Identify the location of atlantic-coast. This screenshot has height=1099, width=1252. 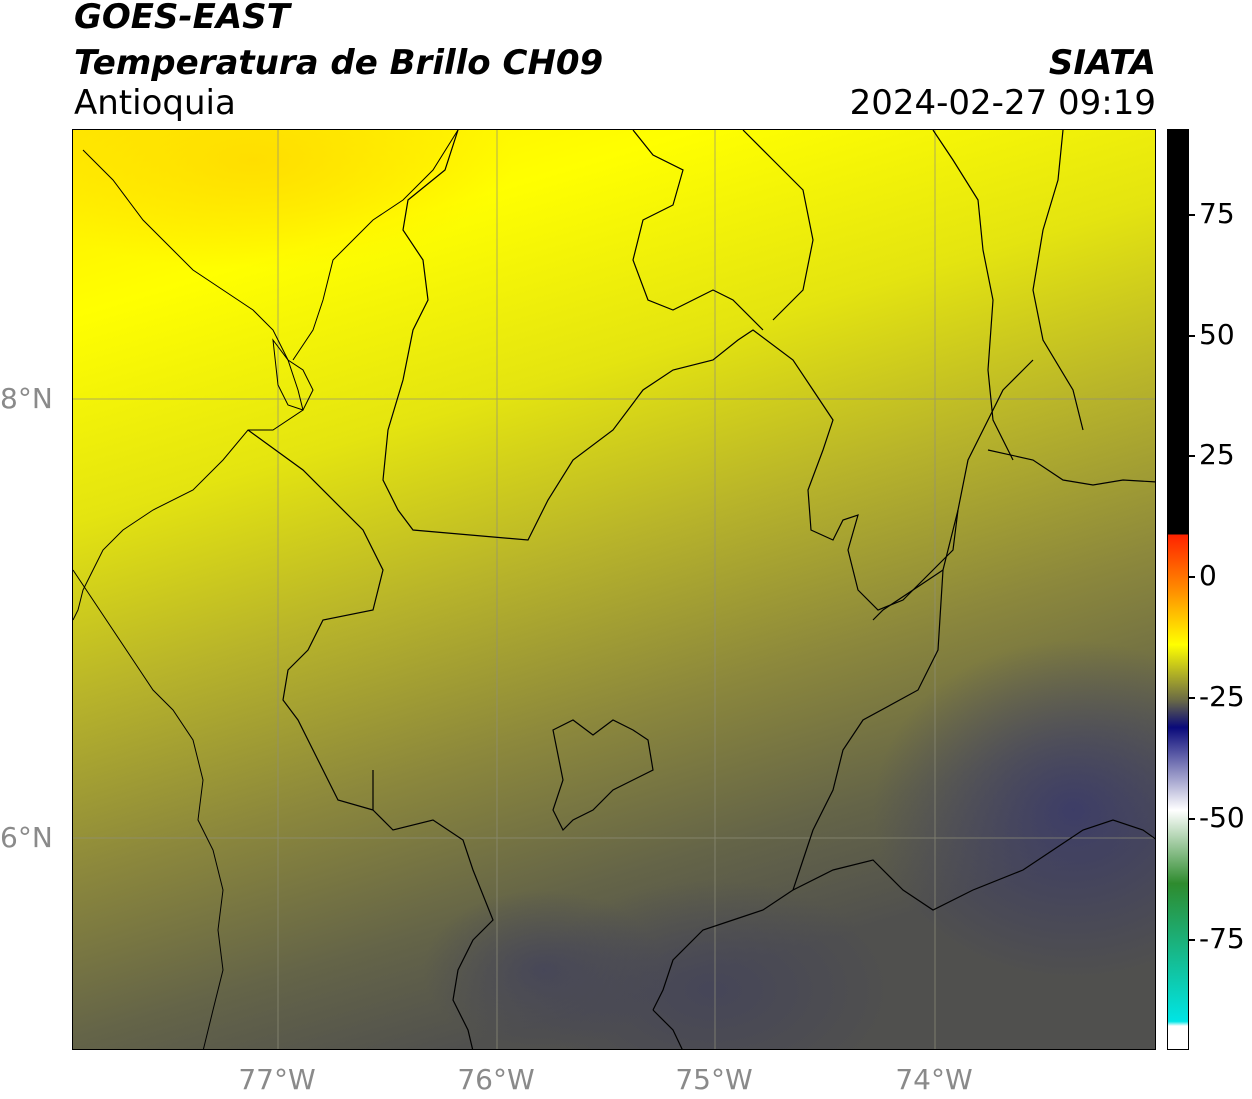
(188, 385).